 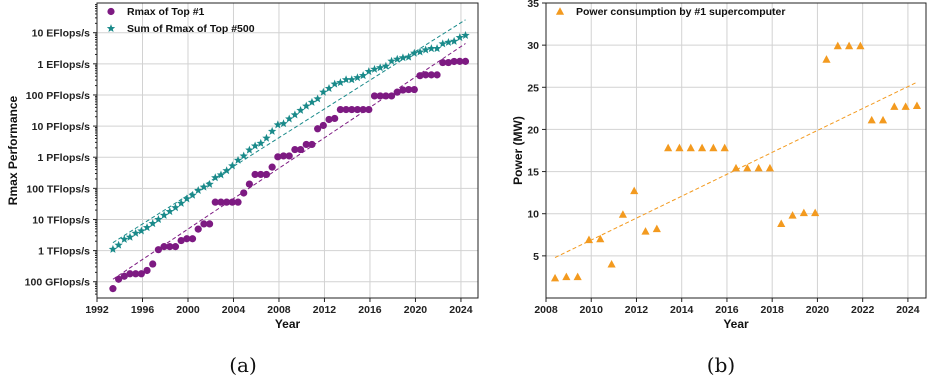 What do you see at coordinates (64, 252) in the screenshot?
I see `y-tick-label: 1 TFlops/s` at bounding box center [64, 252].